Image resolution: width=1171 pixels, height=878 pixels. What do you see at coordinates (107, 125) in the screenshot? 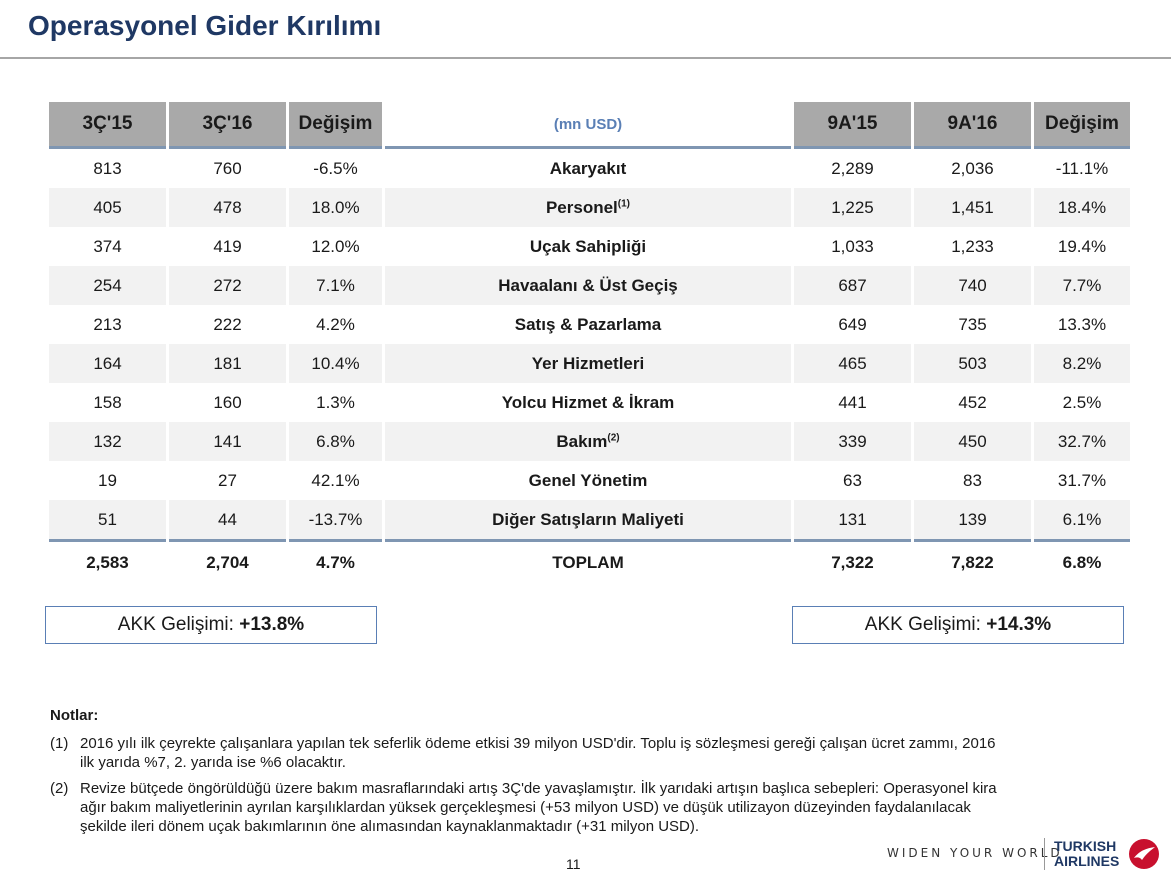
I see `header-q15: 3Ç'15` at bounding box center [107, 125].